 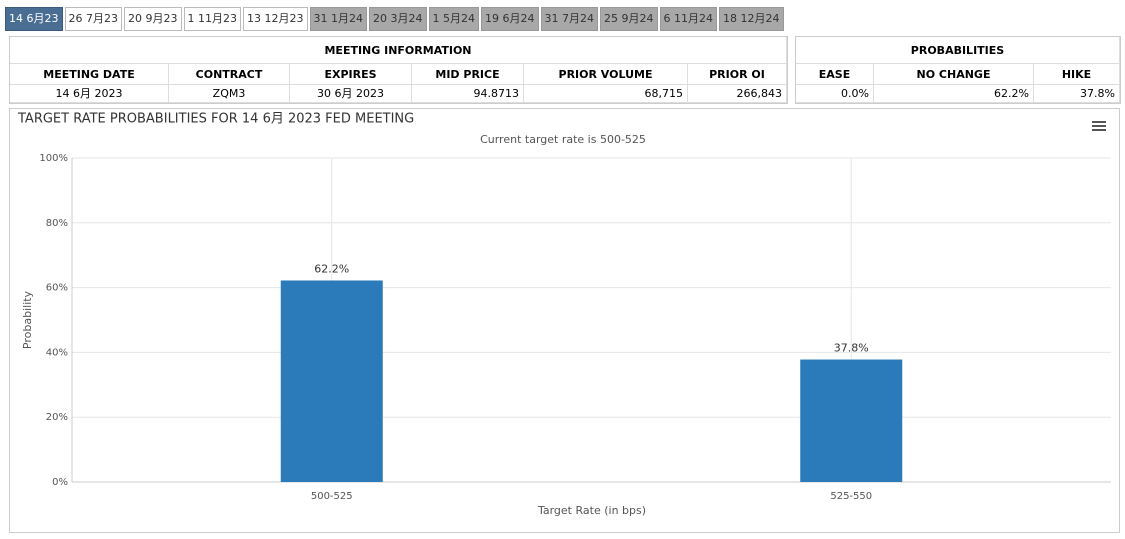 I want to click on y-tick-label: 80%, so click(x=57, y=223).